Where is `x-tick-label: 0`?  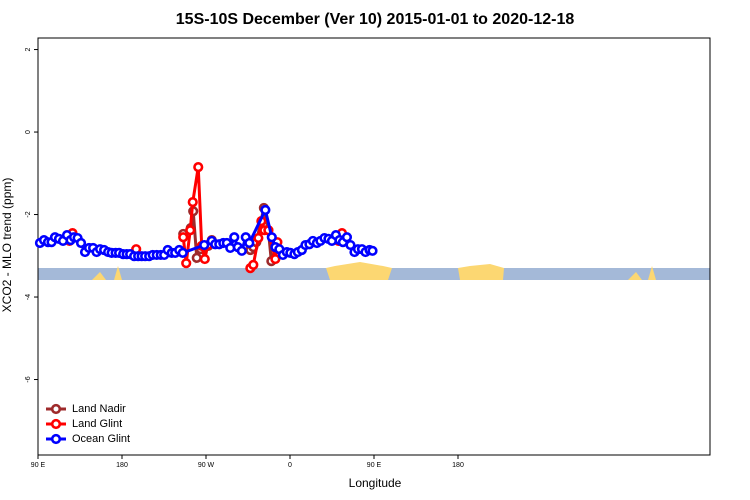 x-tick-label: 0 is located at coordinates (290, 465).